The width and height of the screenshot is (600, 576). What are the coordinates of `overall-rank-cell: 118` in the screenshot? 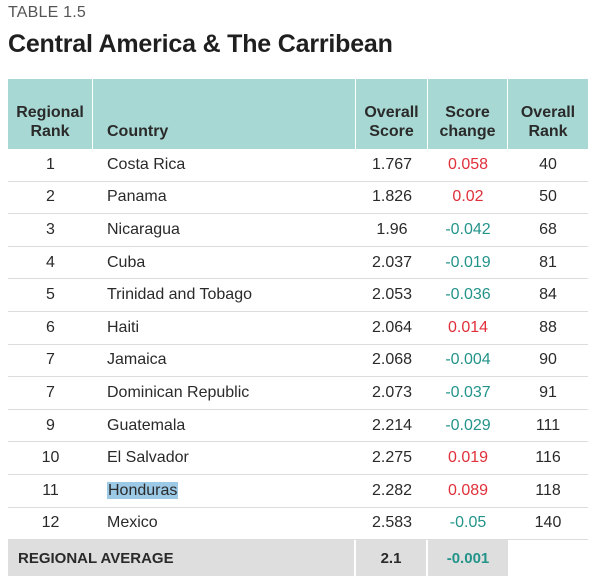 It's located at (548, 491).